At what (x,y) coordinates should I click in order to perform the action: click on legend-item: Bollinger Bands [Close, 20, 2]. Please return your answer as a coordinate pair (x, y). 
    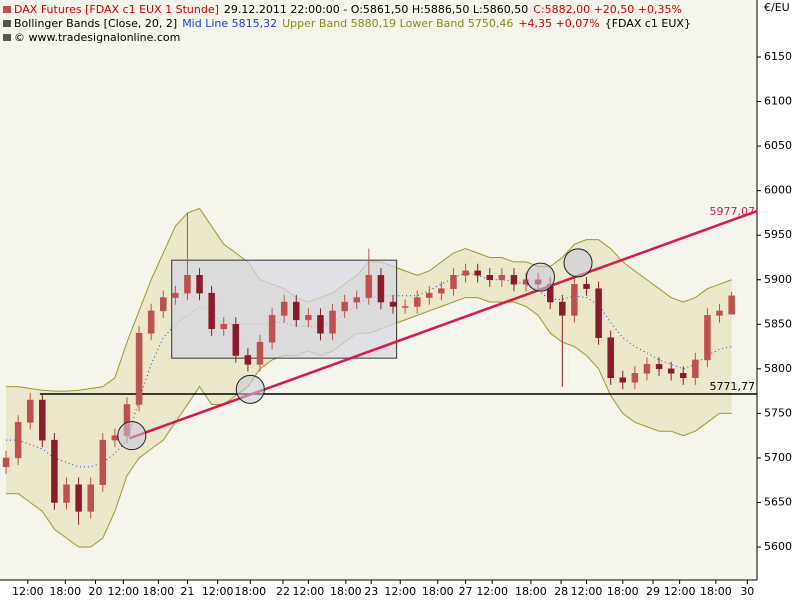
    Looking at the image, I should click on (95, 23).